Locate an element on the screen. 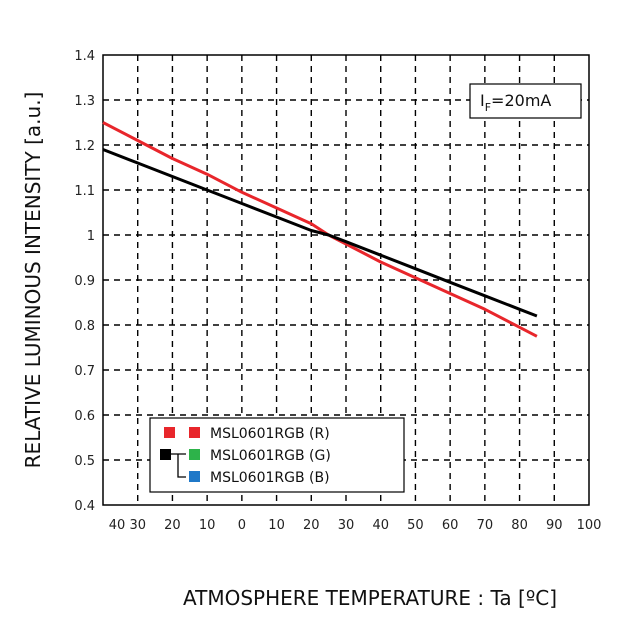 Image resolution: width=642 pixels, height=637 pixels. legend-marker-r-black-side is located at coordinates (169, 432).